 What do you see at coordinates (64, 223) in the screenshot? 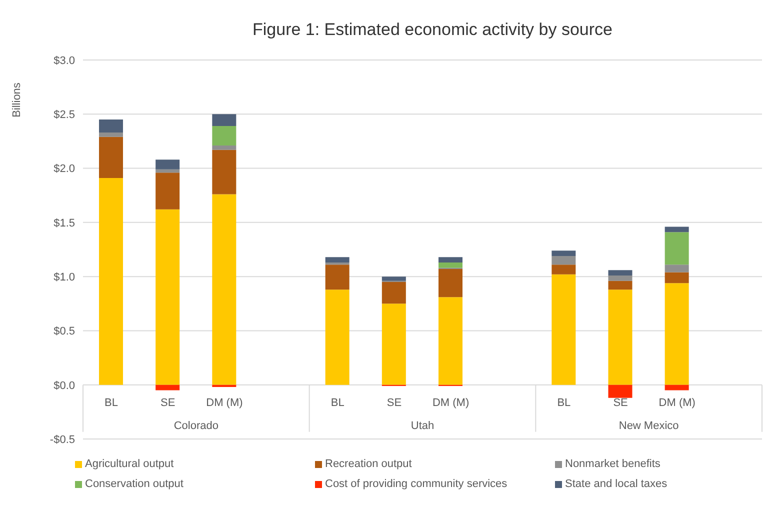
I see `y-tick-label: $1.5` at bounding box center [64, 223].